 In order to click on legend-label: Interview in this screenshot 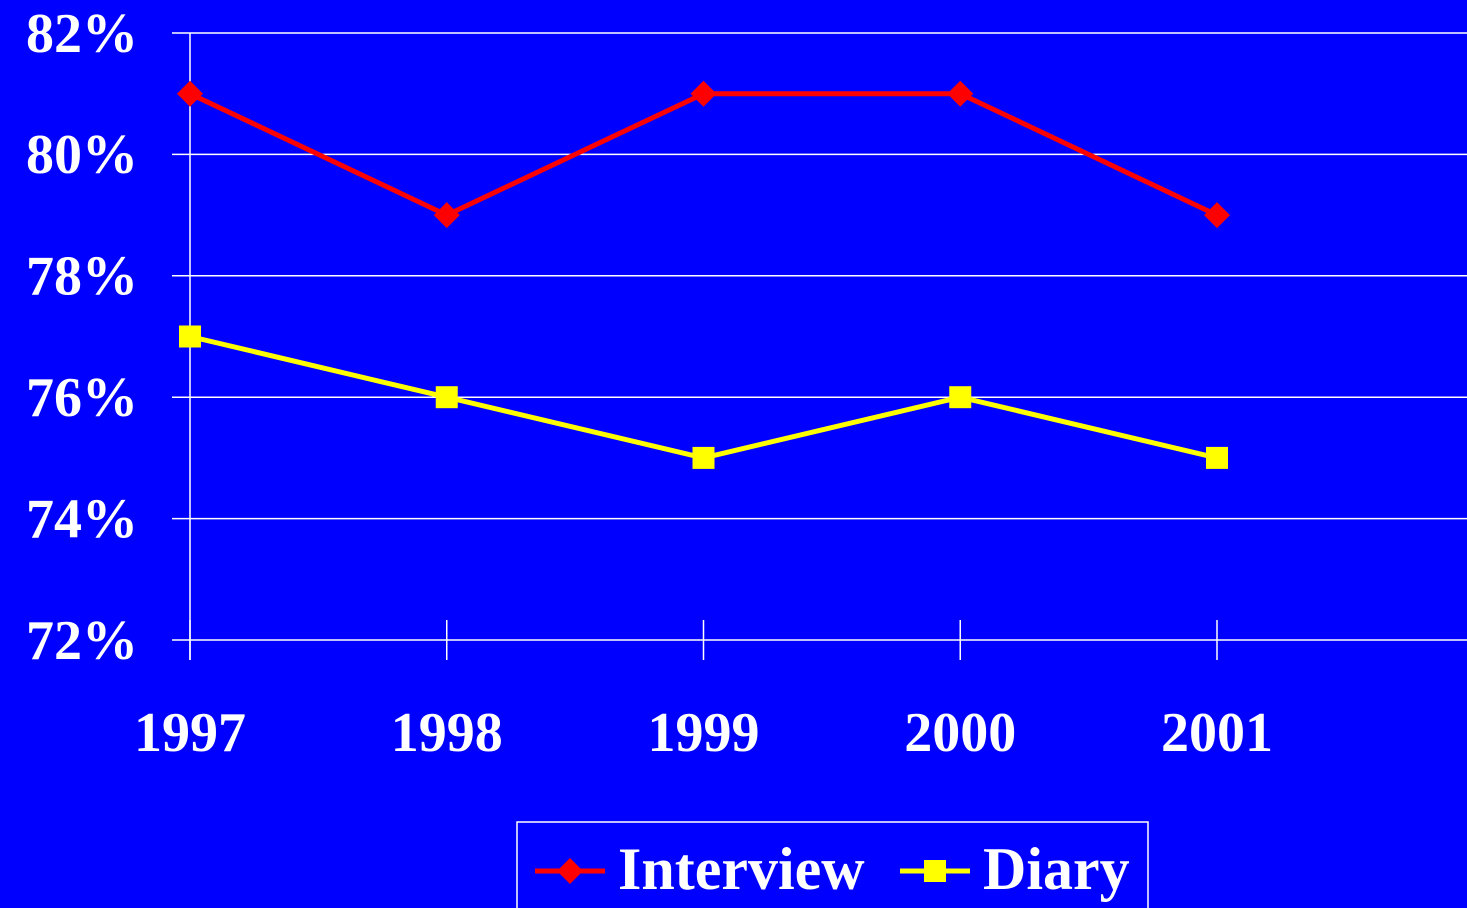, I will do `click(741, 869)`.